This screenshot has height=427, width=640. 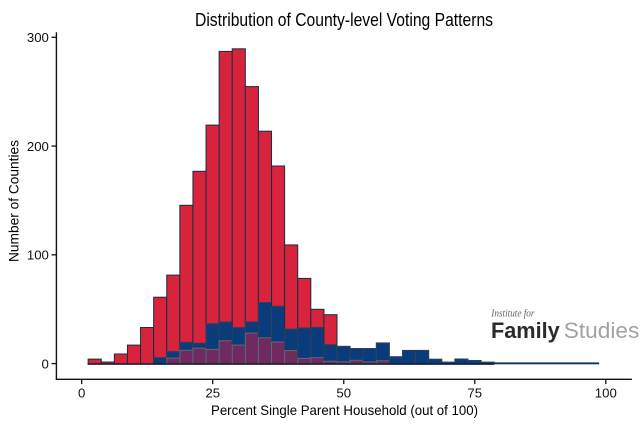 What do you see at coordinates (38, 37) in the screenshot?
I see `svg-text: 300` at bounding box center [38, 37].